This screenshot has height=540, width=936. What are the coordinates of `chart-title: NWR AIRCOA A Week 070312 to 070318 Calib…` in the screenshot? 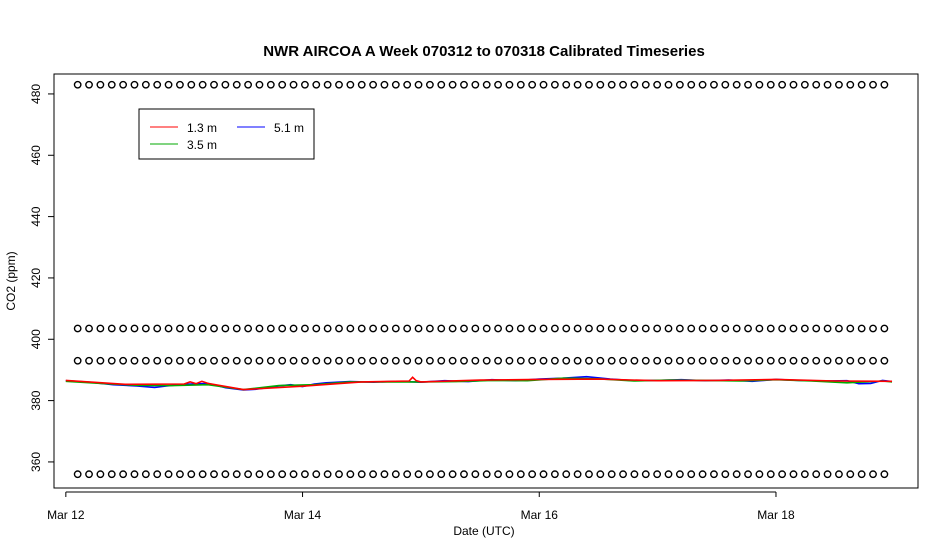 It's located at (484, 51).